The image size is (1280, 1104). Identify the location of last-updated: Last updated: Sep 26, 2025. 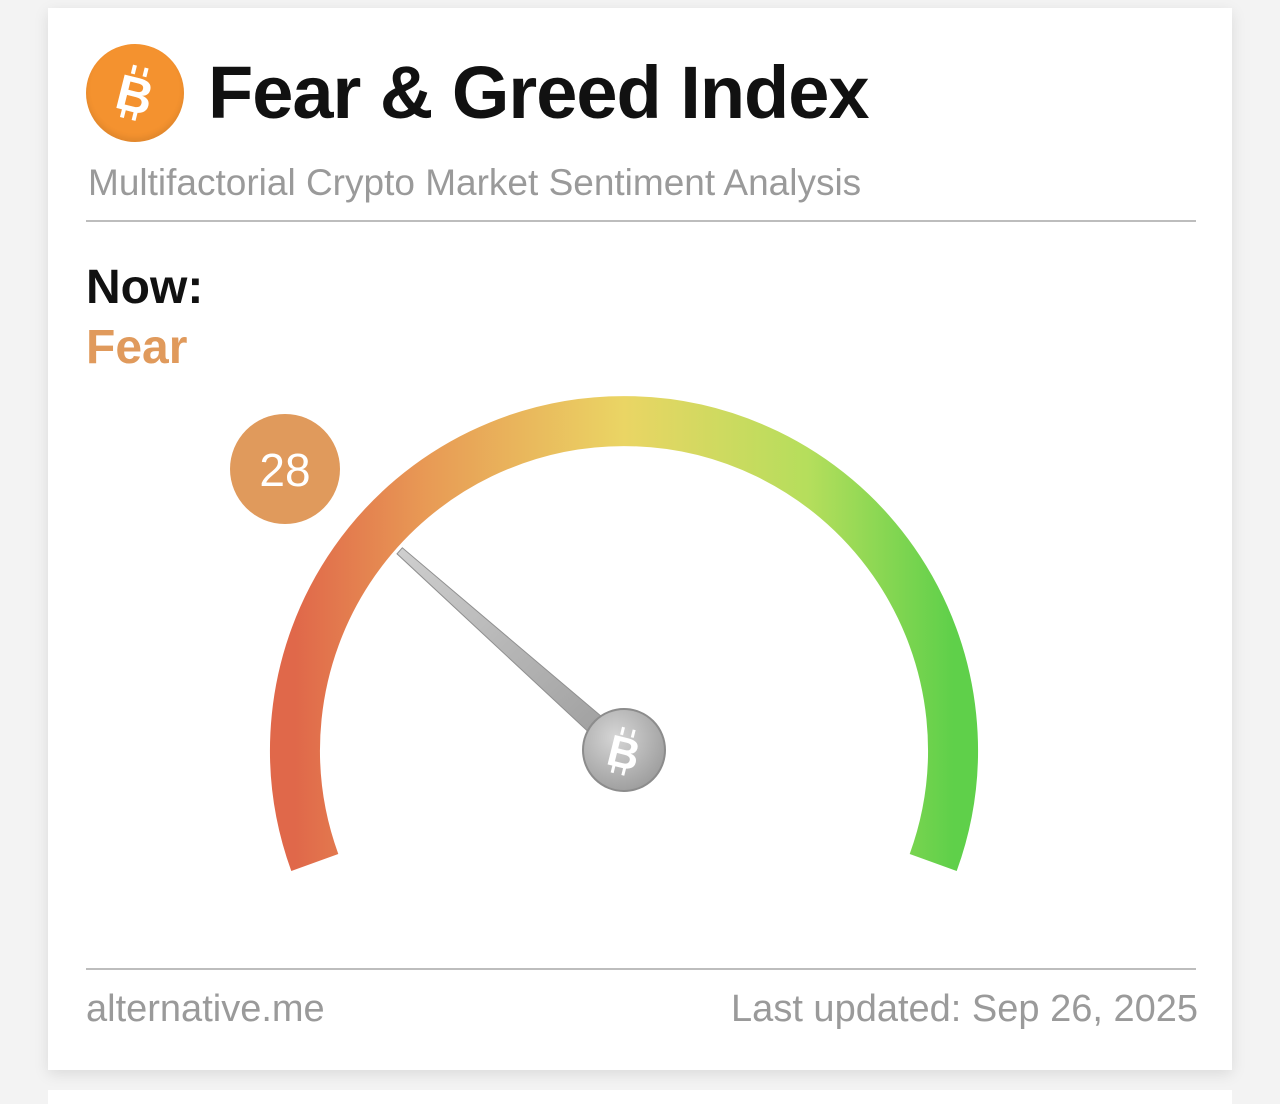
(964, 1009).